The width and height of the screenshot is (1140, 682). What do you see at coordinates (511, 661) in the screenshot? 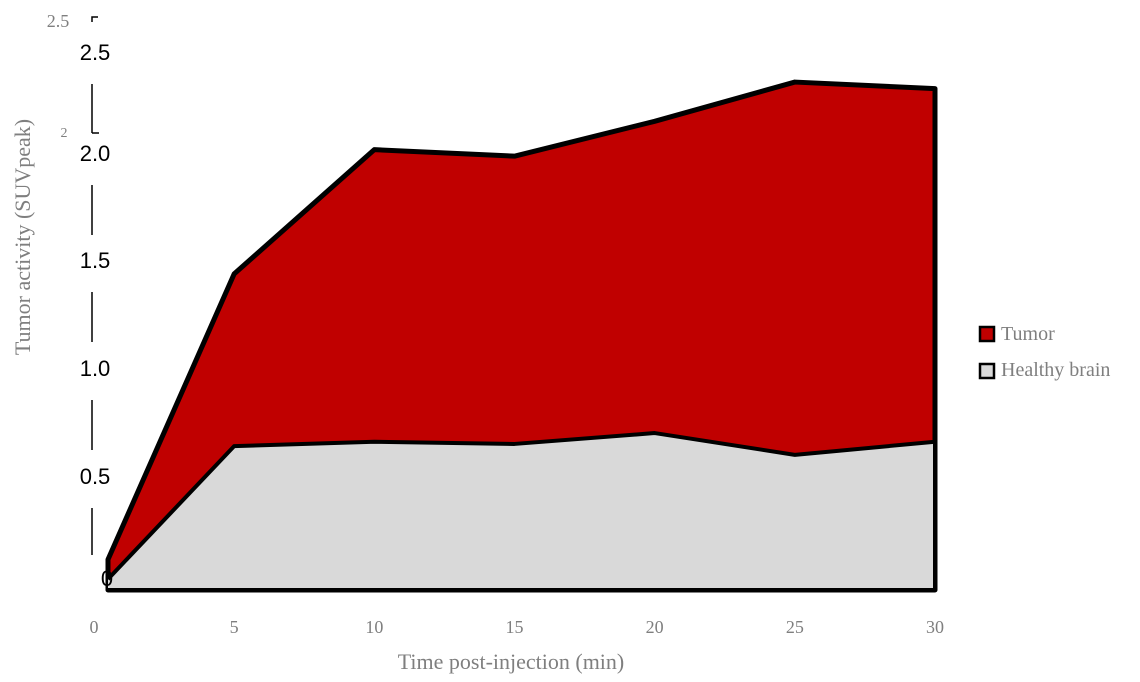
I see `x-axis-title: Time post-injection (min)` at bounding box center [511, 661].